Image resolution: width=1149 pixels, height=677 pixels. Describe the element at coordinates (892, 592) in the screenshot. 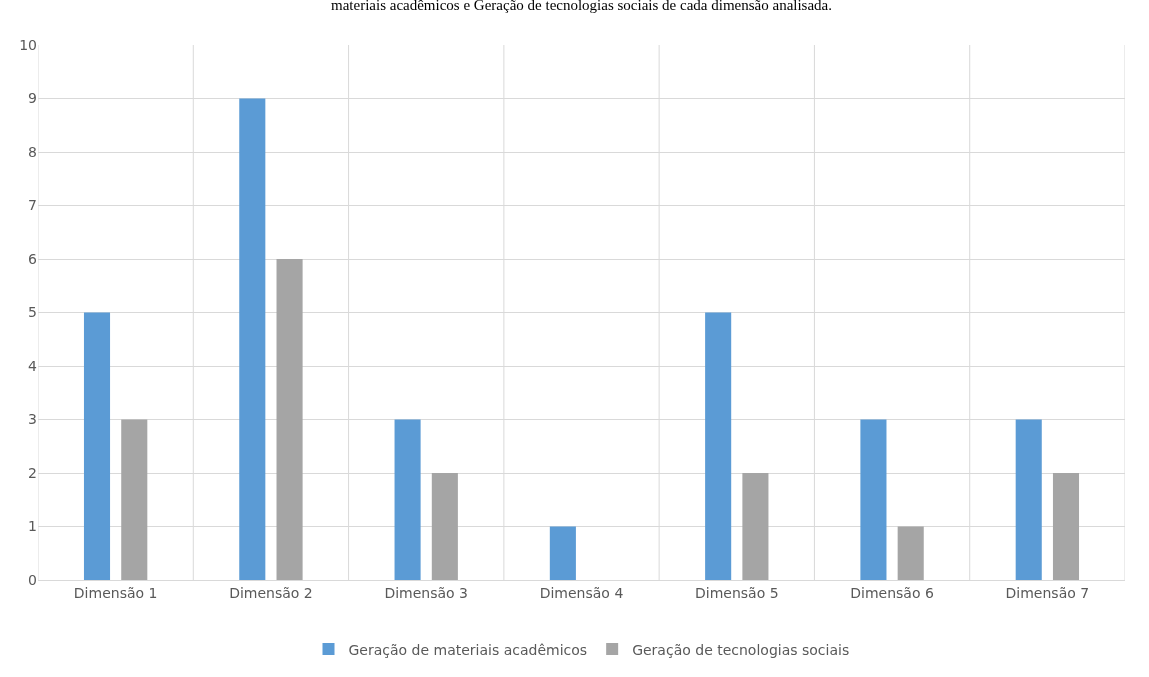

I see `x-tick-label: Dimensão 6` at that location.